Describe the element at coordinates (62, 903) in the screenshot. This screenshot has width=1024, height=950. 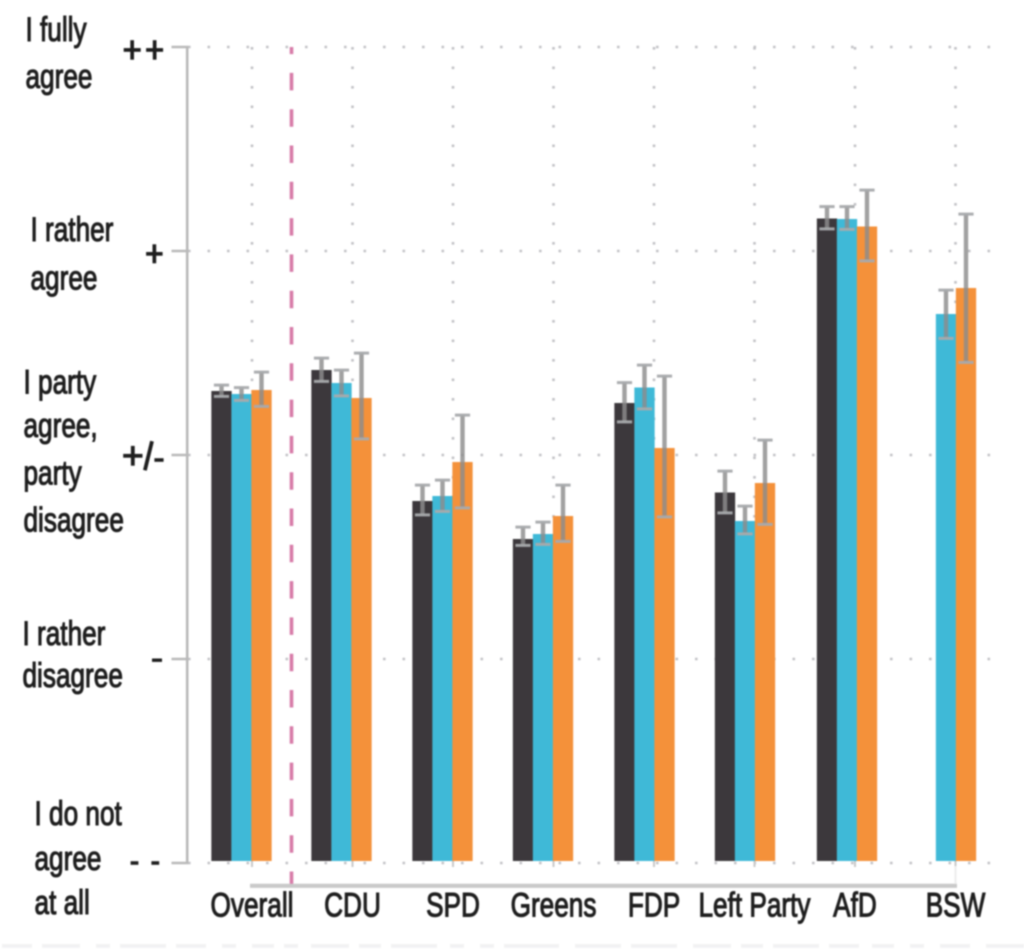
I see `svg-text: at all` at that location.